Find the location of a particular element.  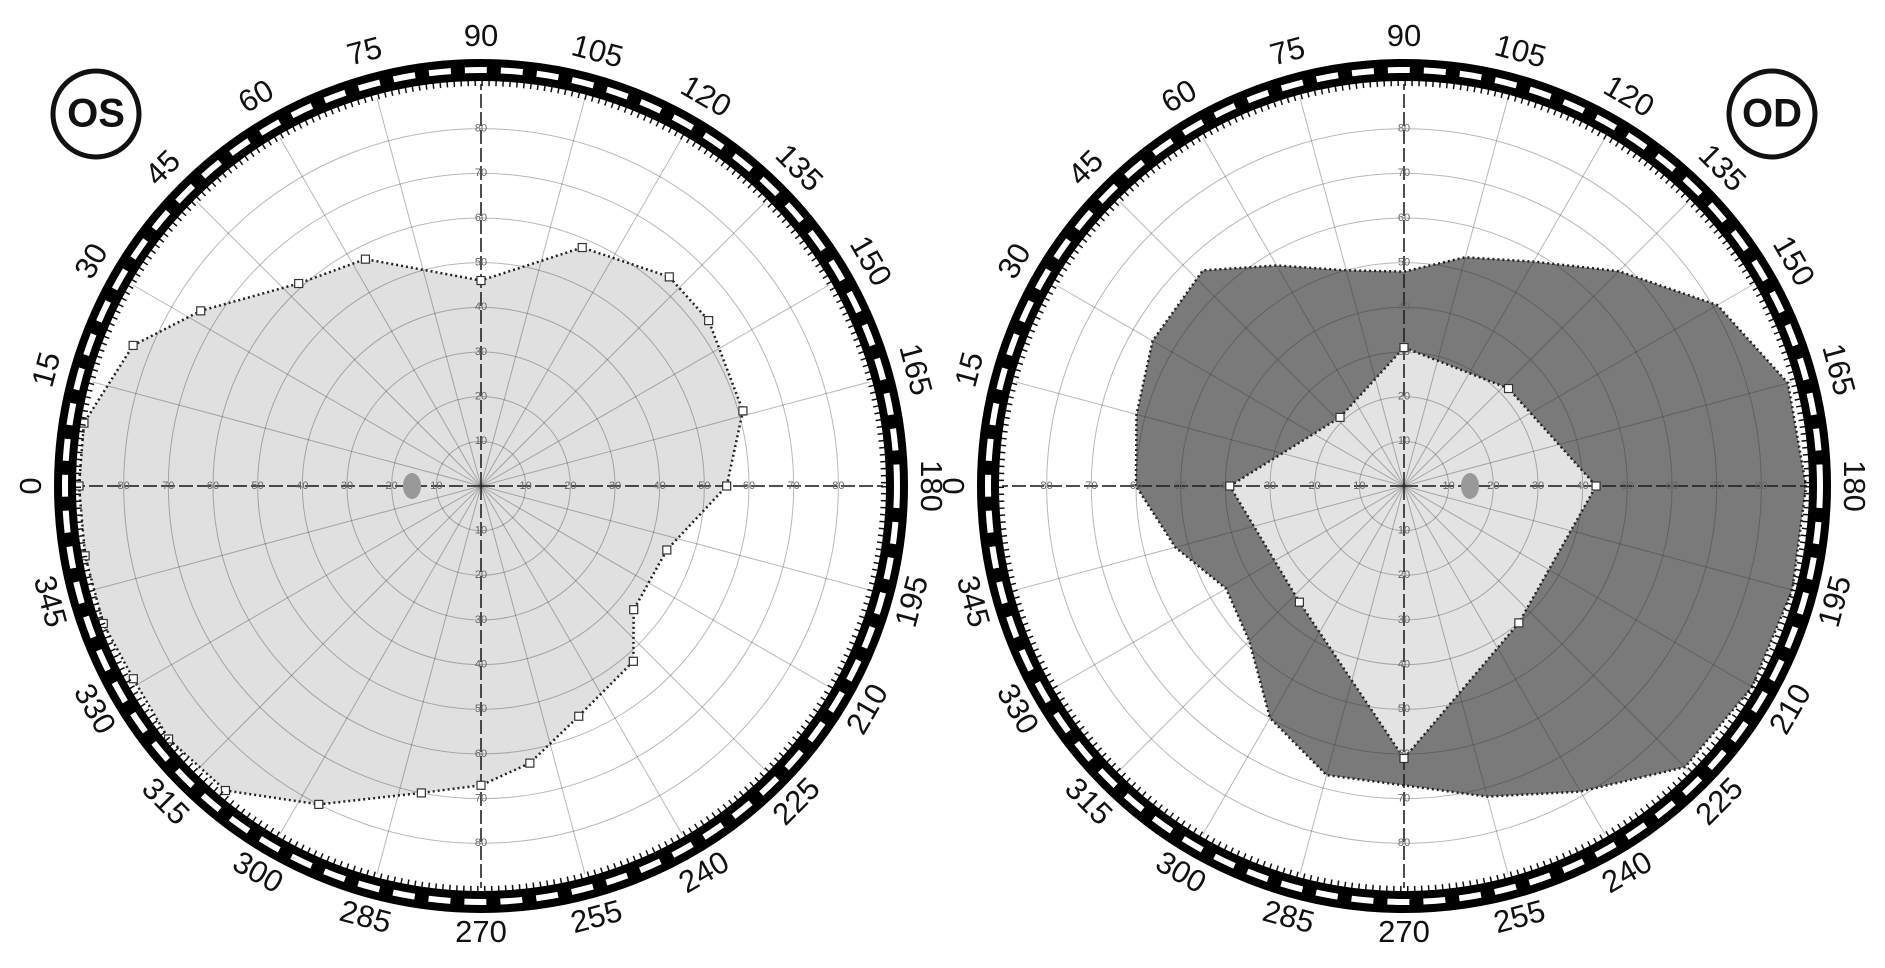

eye-badge is located at coordinates (1772, 114).